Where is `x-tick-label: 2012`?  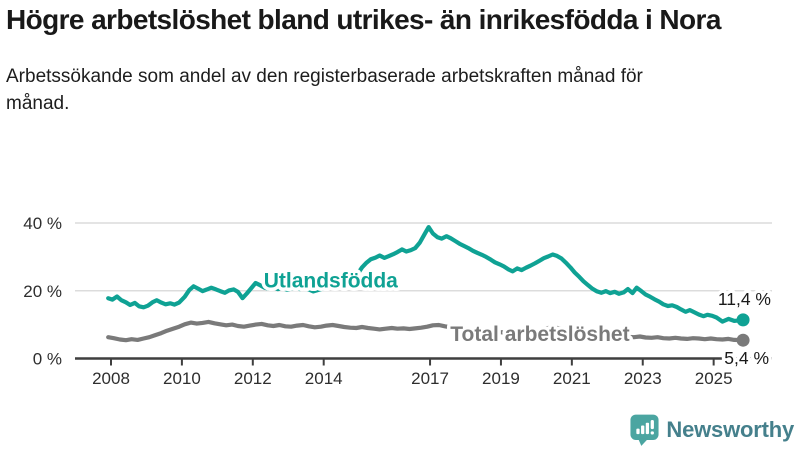
x-tick-label: 2012 is located at coordinates (253, 378).